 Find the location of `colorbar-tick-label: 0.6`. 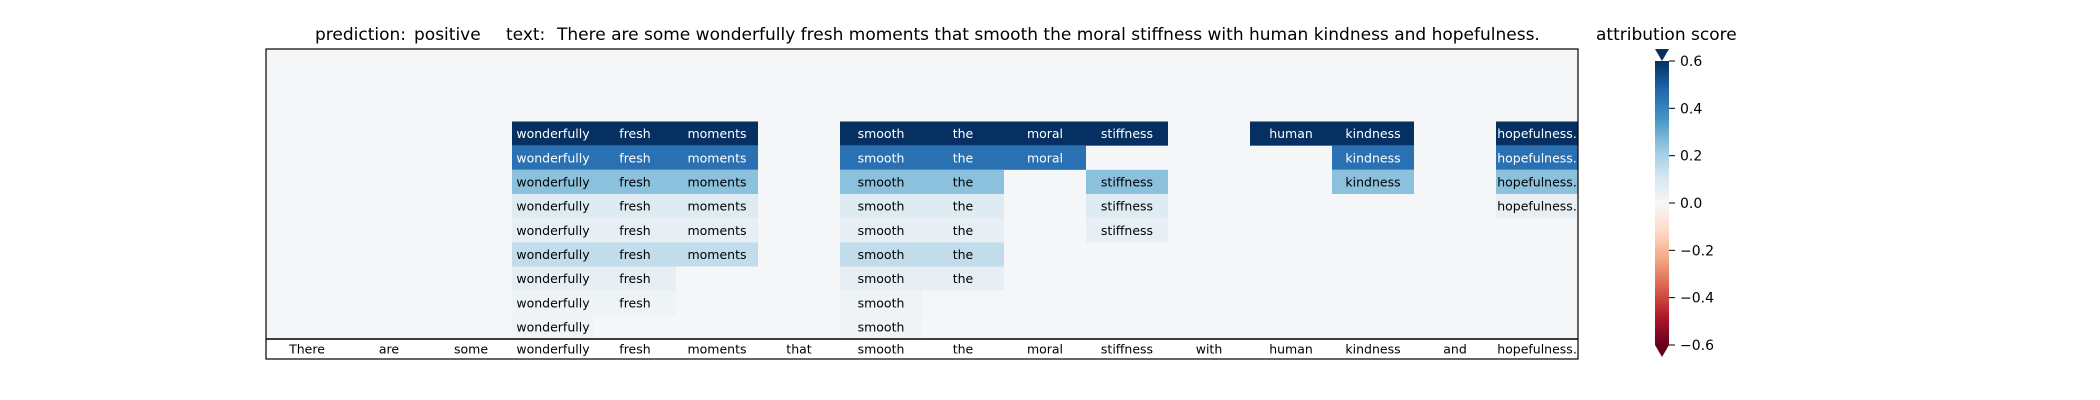

colorbar-tick-label: 0.6 is located at coordinates (1691, 62).